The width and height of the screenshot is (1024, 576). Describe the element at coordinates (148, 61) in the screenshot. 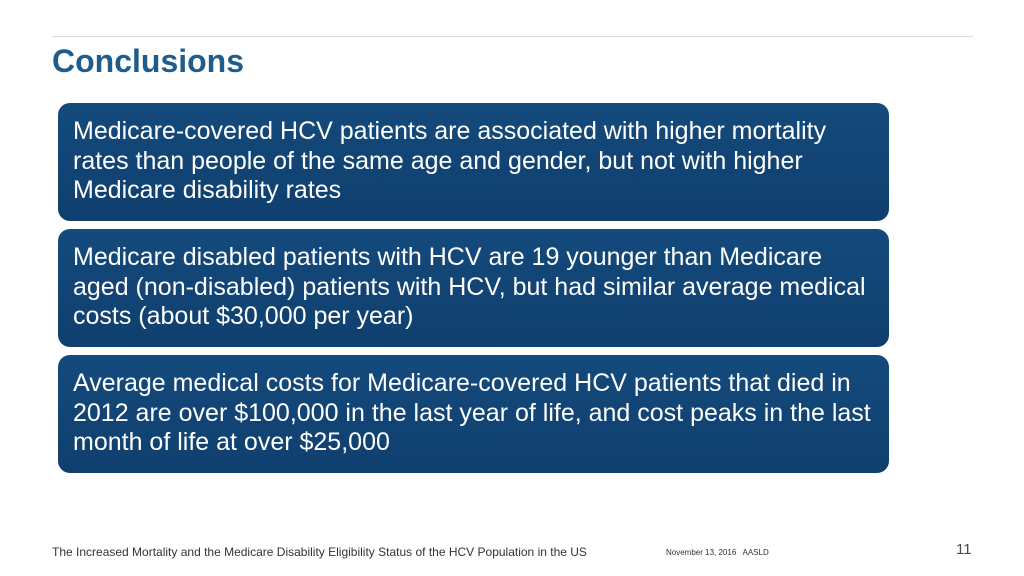

I see `slide-title: Conclusions` at that location.